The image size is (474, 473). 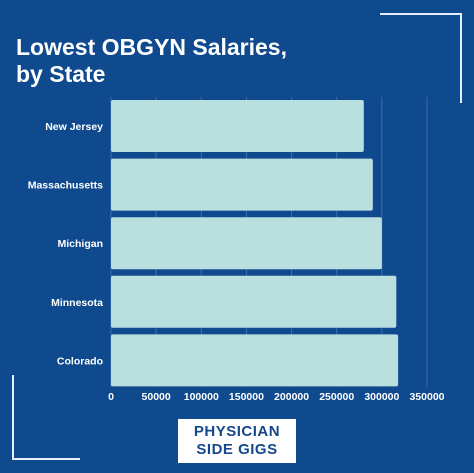 What do you see at coordinates (246, 397) in the screenshot?
I see `x-tick-label: 150000` at bounding box center [246, 397].